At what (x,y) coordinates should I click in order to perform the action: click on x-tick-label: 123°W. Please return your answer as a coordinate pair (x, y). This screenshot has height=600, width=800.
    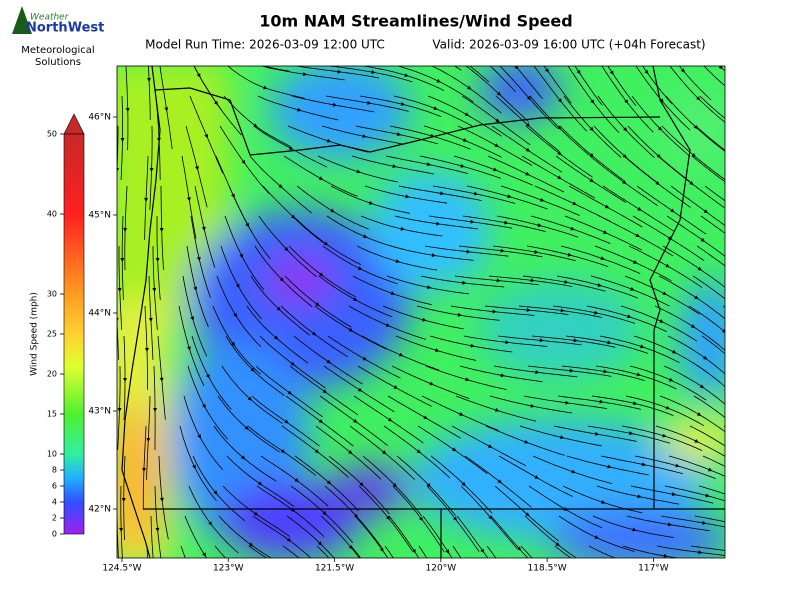
    Looking at the image, I should click on (228, 569).